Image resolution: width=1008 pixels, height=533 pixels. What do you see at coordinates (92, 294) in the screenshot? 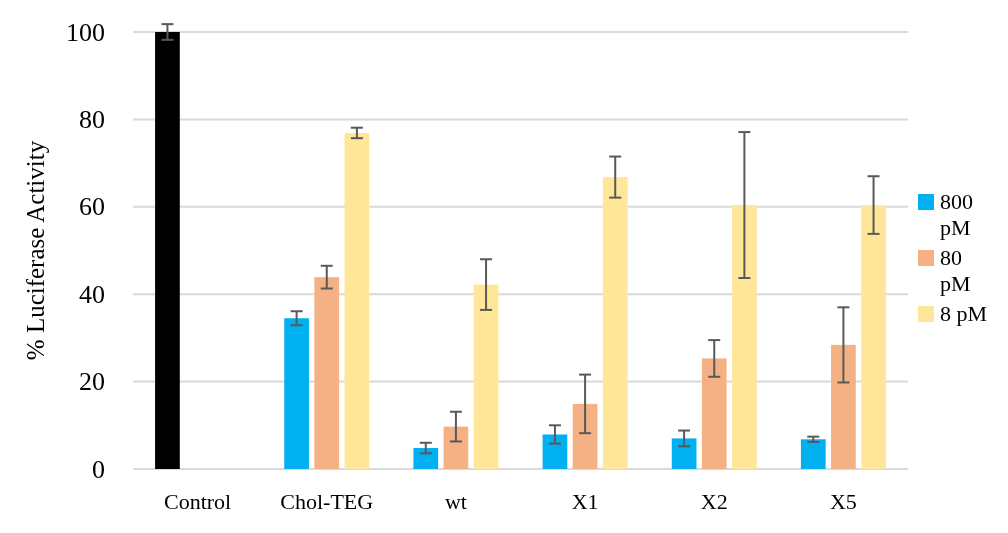
I see `y-tick-label: 40` at bounding box center [92, 294].